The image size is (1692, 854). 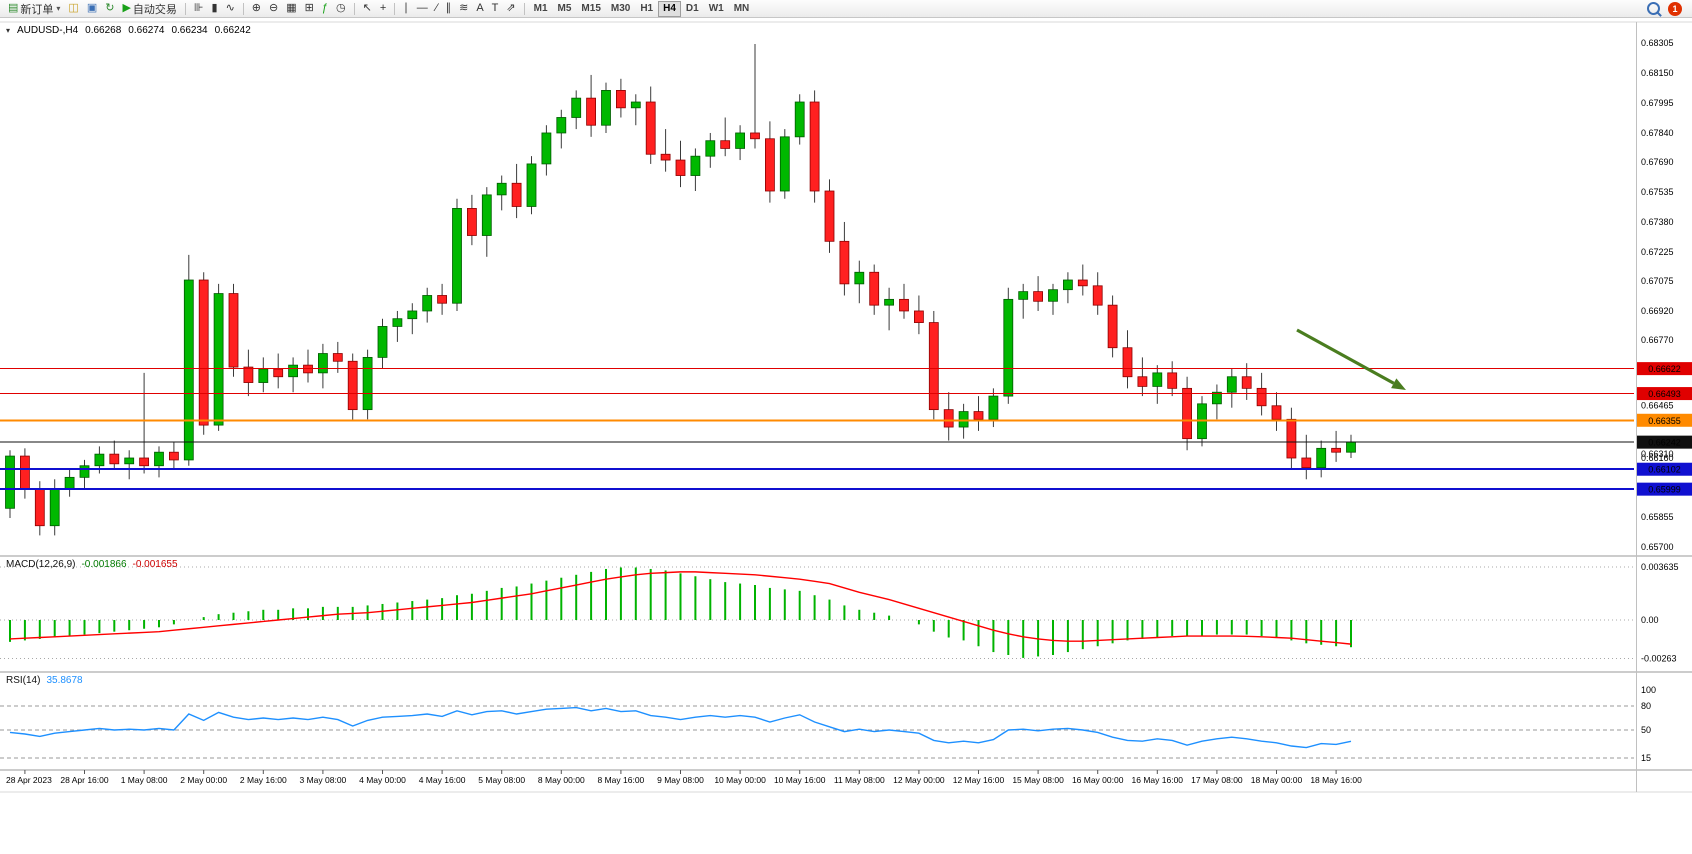 I want to click on zoom-in-button: ⊕, so click(x=256, y=9).